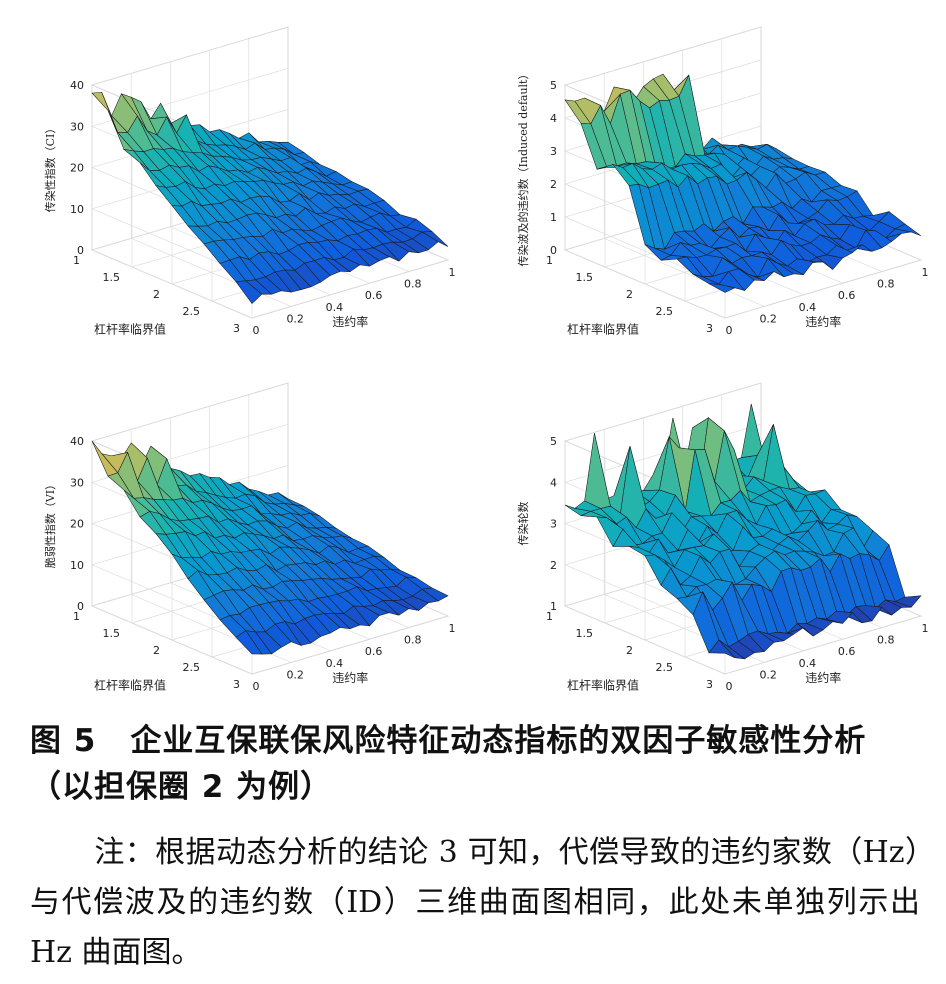 The height and width of the screenshot is (984, 946). I want to click on z-axis-label: 脆弱性指数（VI）, so click(50, 523).